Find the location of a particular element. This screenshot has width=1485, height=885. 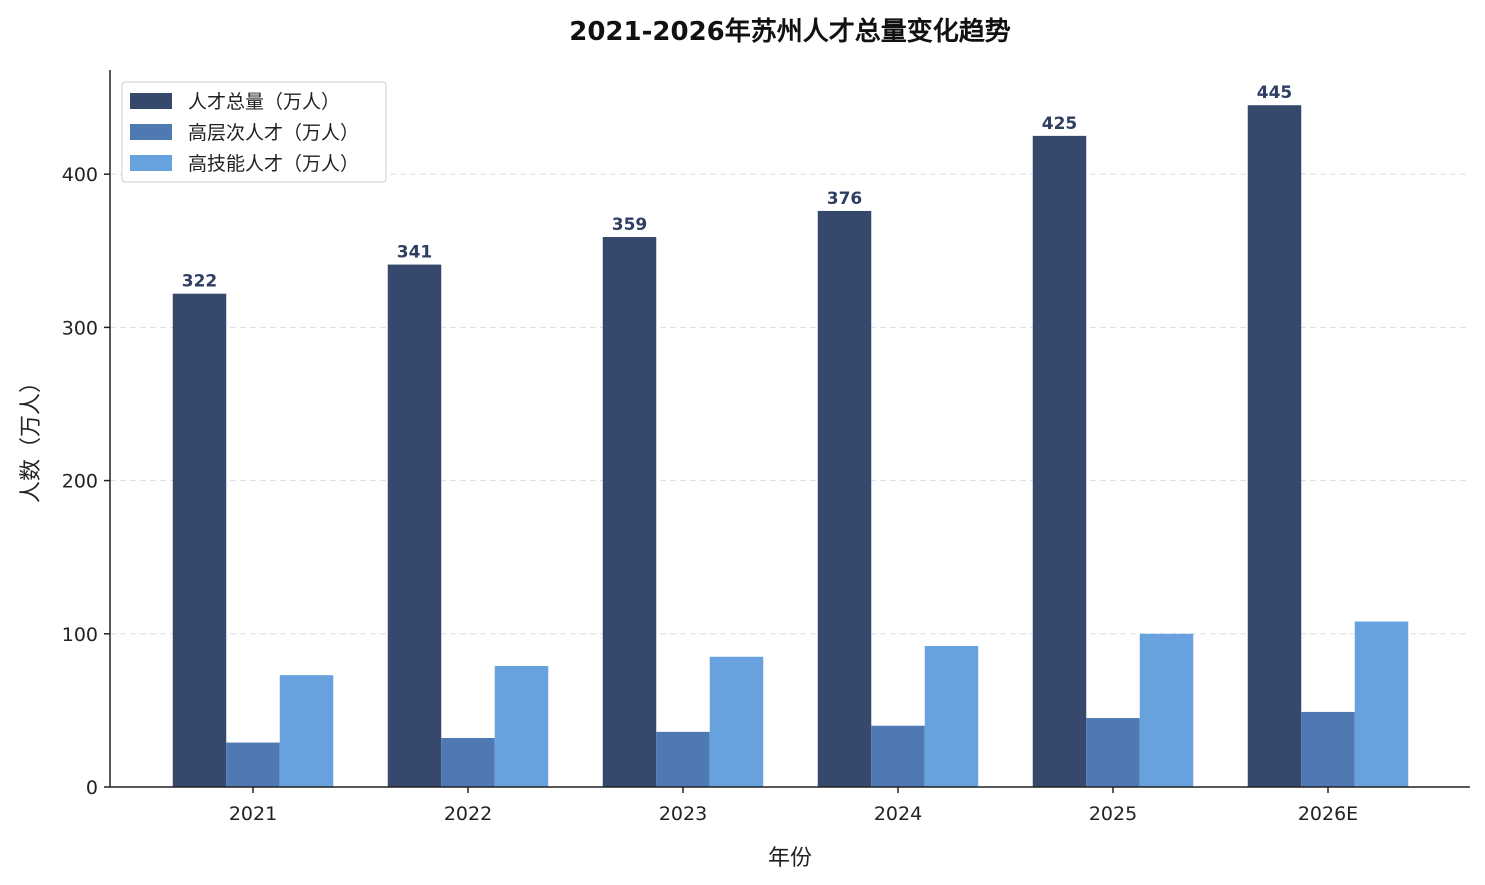

data-label-2026E: 445 is located at coordinates (1275, 93).